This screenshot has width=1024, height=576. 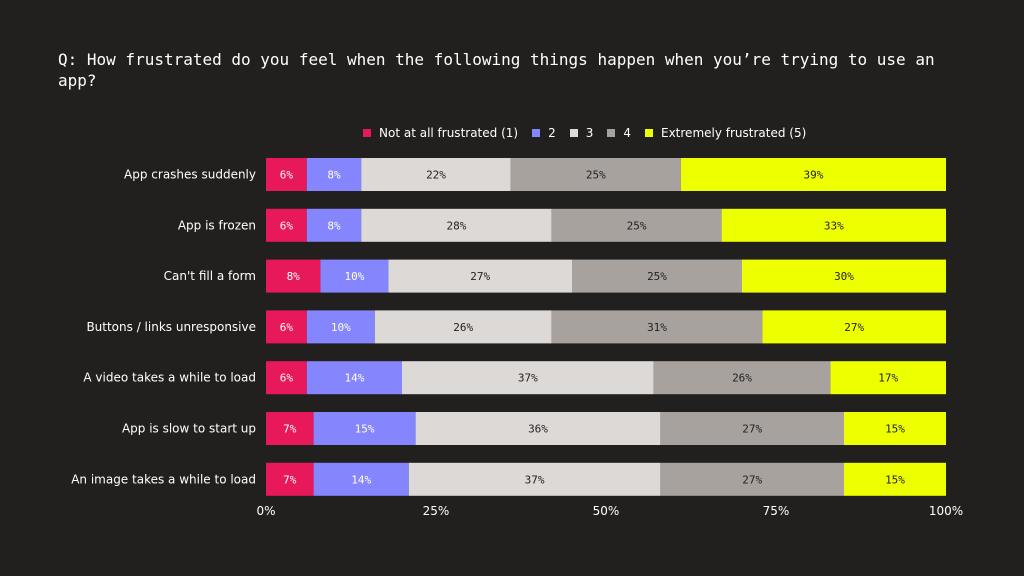 I want to click on x-tick-label: 0%, so click(x=265, y=511).